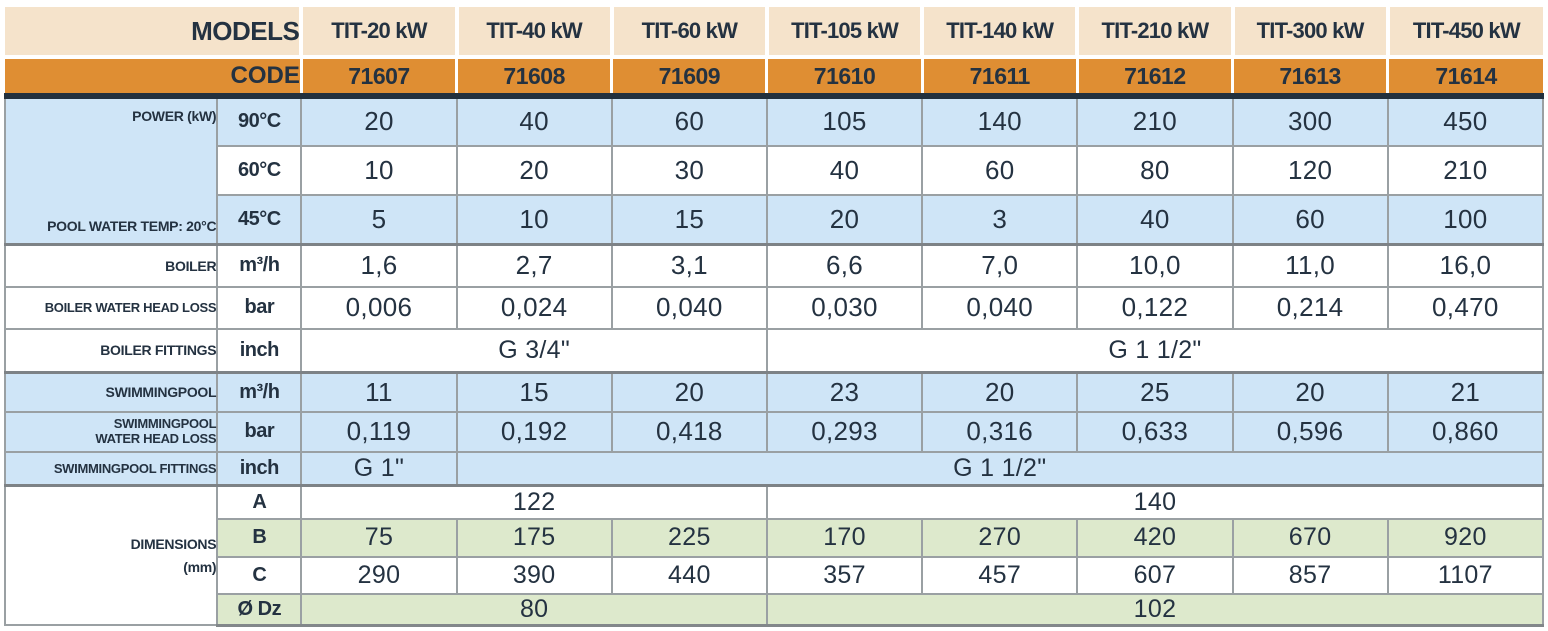  What do you see at coordinates (259, 431) in the screenshot?
I see `swimmingpool-head-loss-unit: bar` at bounding box center [259, 431].